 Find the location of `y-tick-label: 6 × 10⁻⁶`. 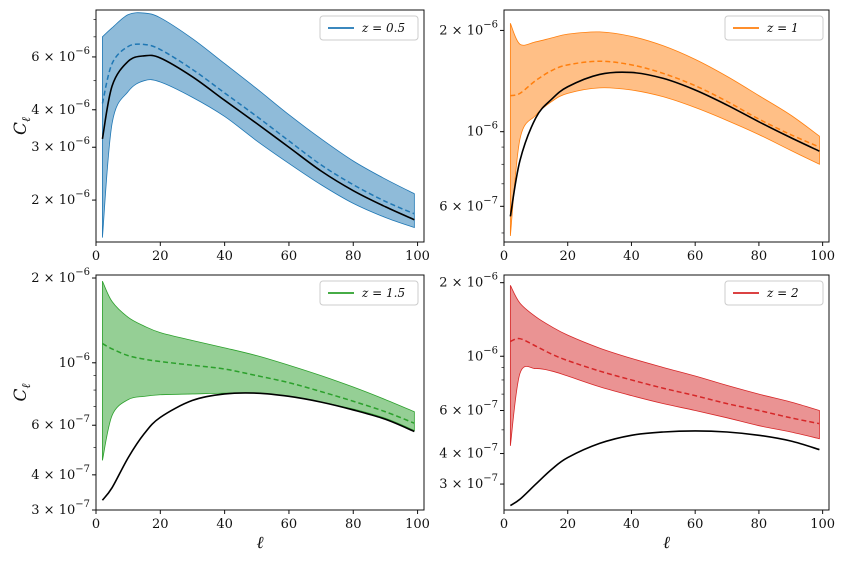

y-tick-label: 6 × 10⁻⁶ is located at coordinates (60, 54).